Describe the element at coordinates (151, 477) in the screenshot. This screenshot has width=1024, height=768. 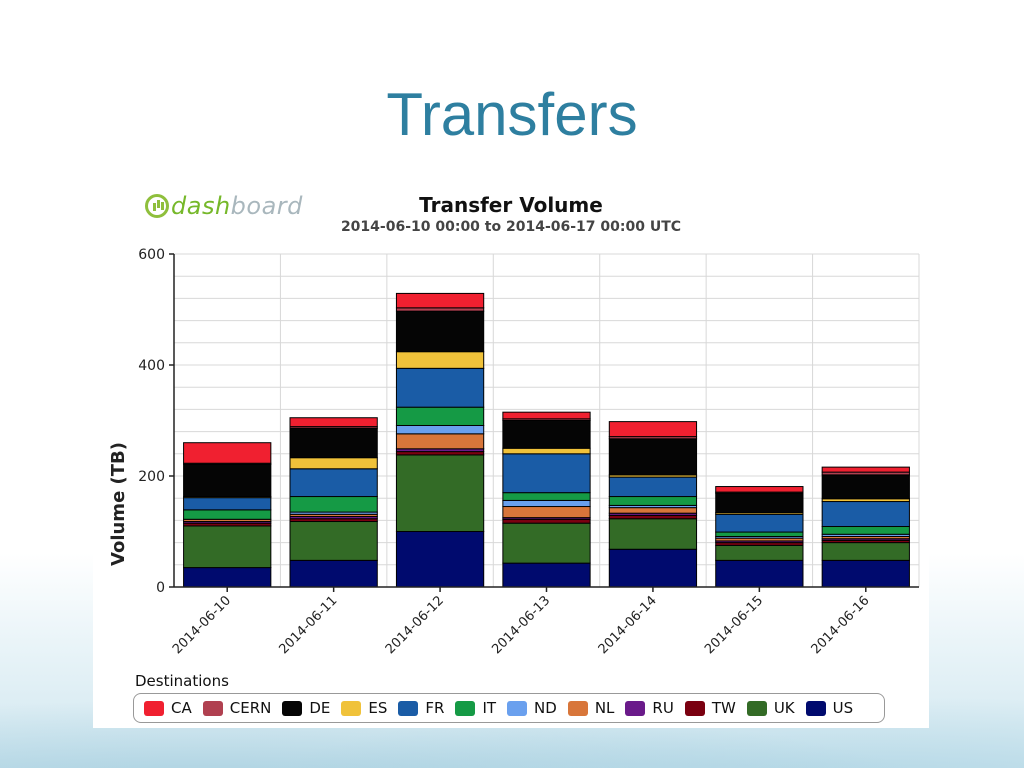
I see `y-tick-label: 200` at that location.